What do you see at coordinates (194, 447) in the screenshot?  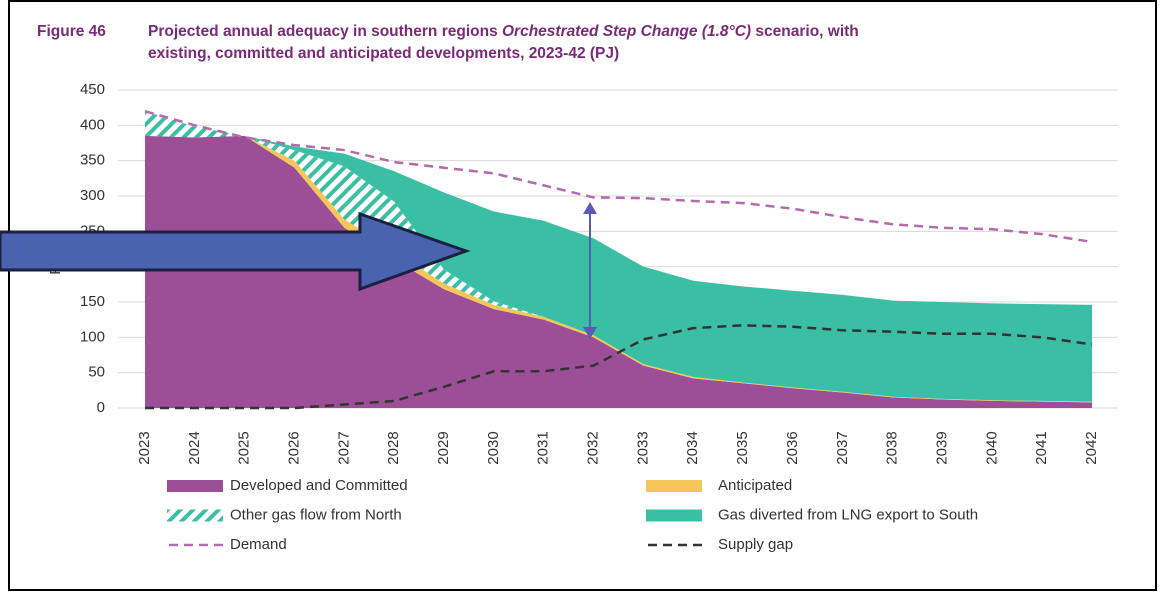 I see `x-tick-label: 2024` at bounding box center [194, 447].